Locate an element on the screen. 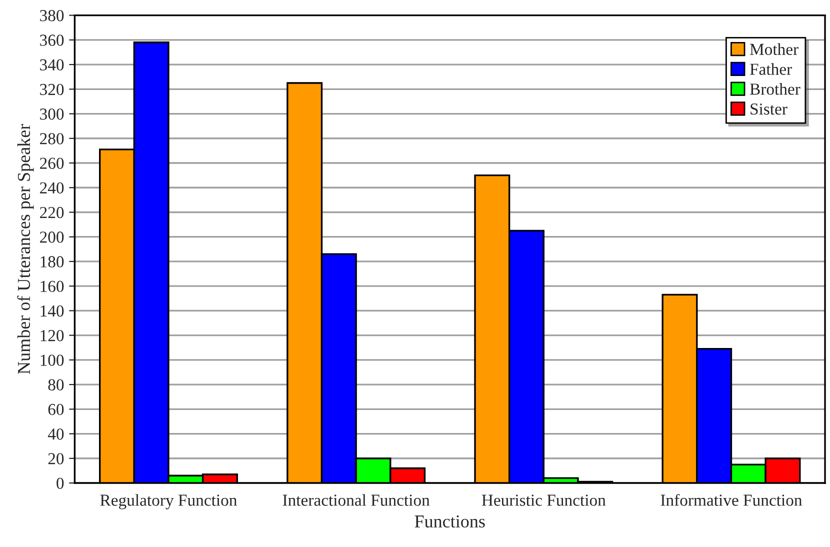 This screenshot has height=547, width=830. y-tick-label: 160 is located at coordinates (52, 286).